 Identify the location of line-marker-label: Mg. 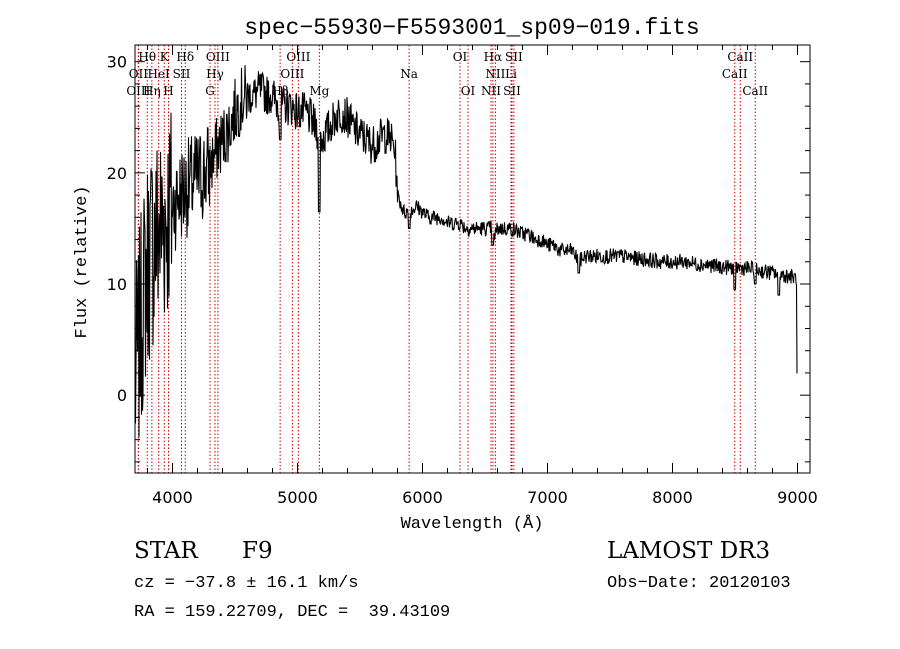
(319, 91).